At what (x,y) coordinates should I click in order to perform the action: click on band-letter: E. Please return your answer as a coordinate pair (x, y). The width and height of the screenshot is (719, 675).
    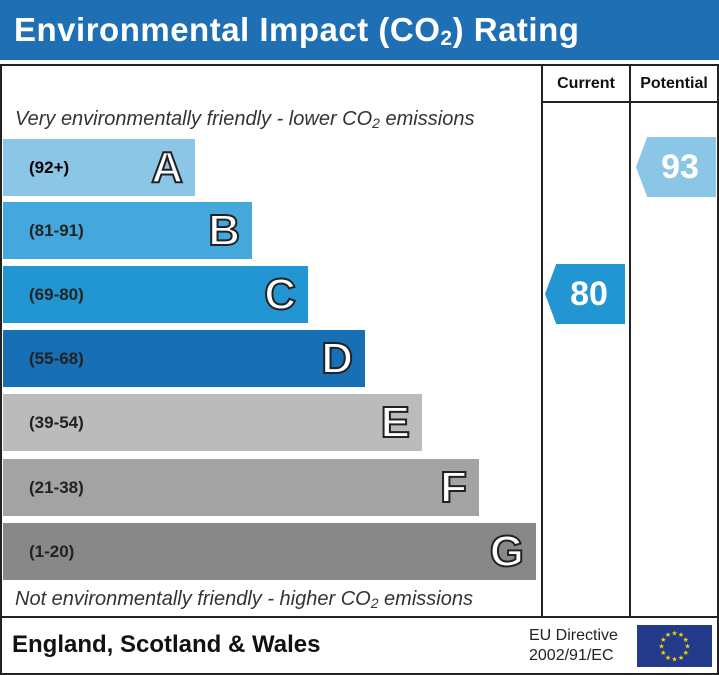
    Looking at the image, I should click on (395, 422).